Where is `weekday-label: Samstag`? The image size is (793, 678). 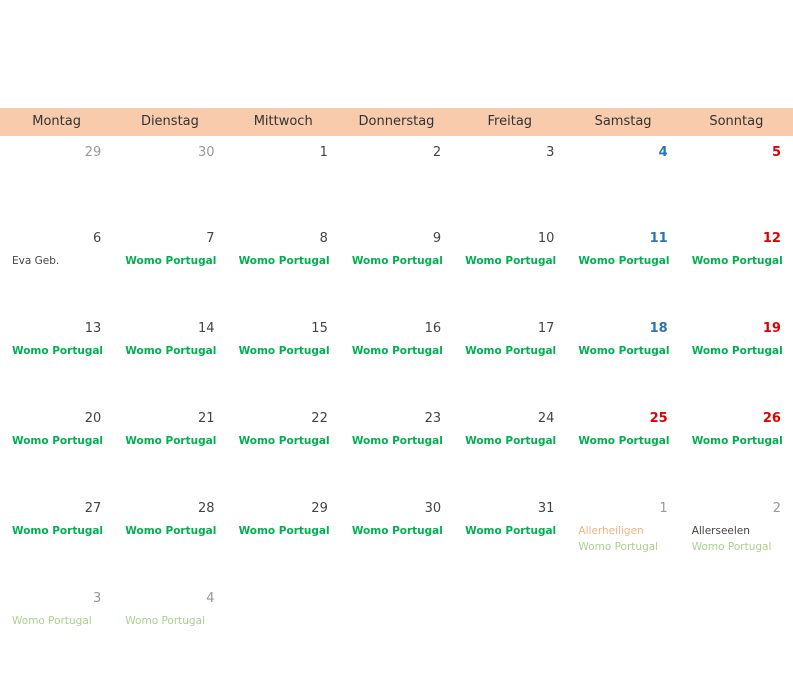 weekday-label: Samstag is located at coordinates (623, 121).